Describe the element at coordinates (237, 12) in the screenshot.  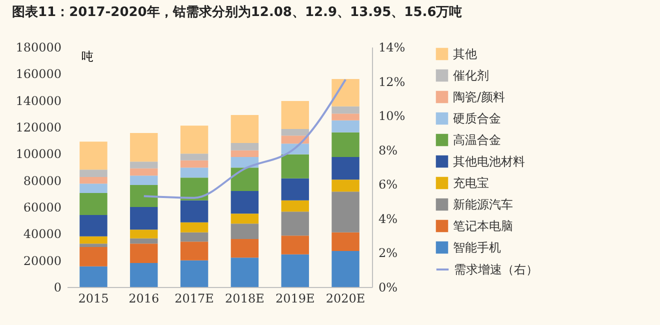
I see `chart-title: 图表11：2017-2020年，钴需求分别为12.08、12.9、13.95、15.6万吨` at that location.